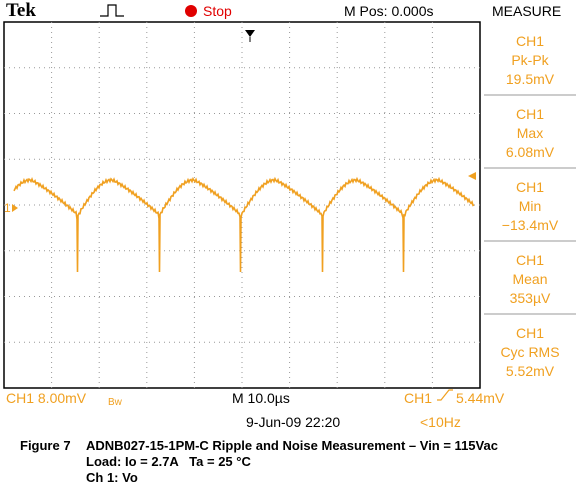  Describe the element at coordinates (527, 11) in the screenshot. I see `menu: MEASURE` at that location.